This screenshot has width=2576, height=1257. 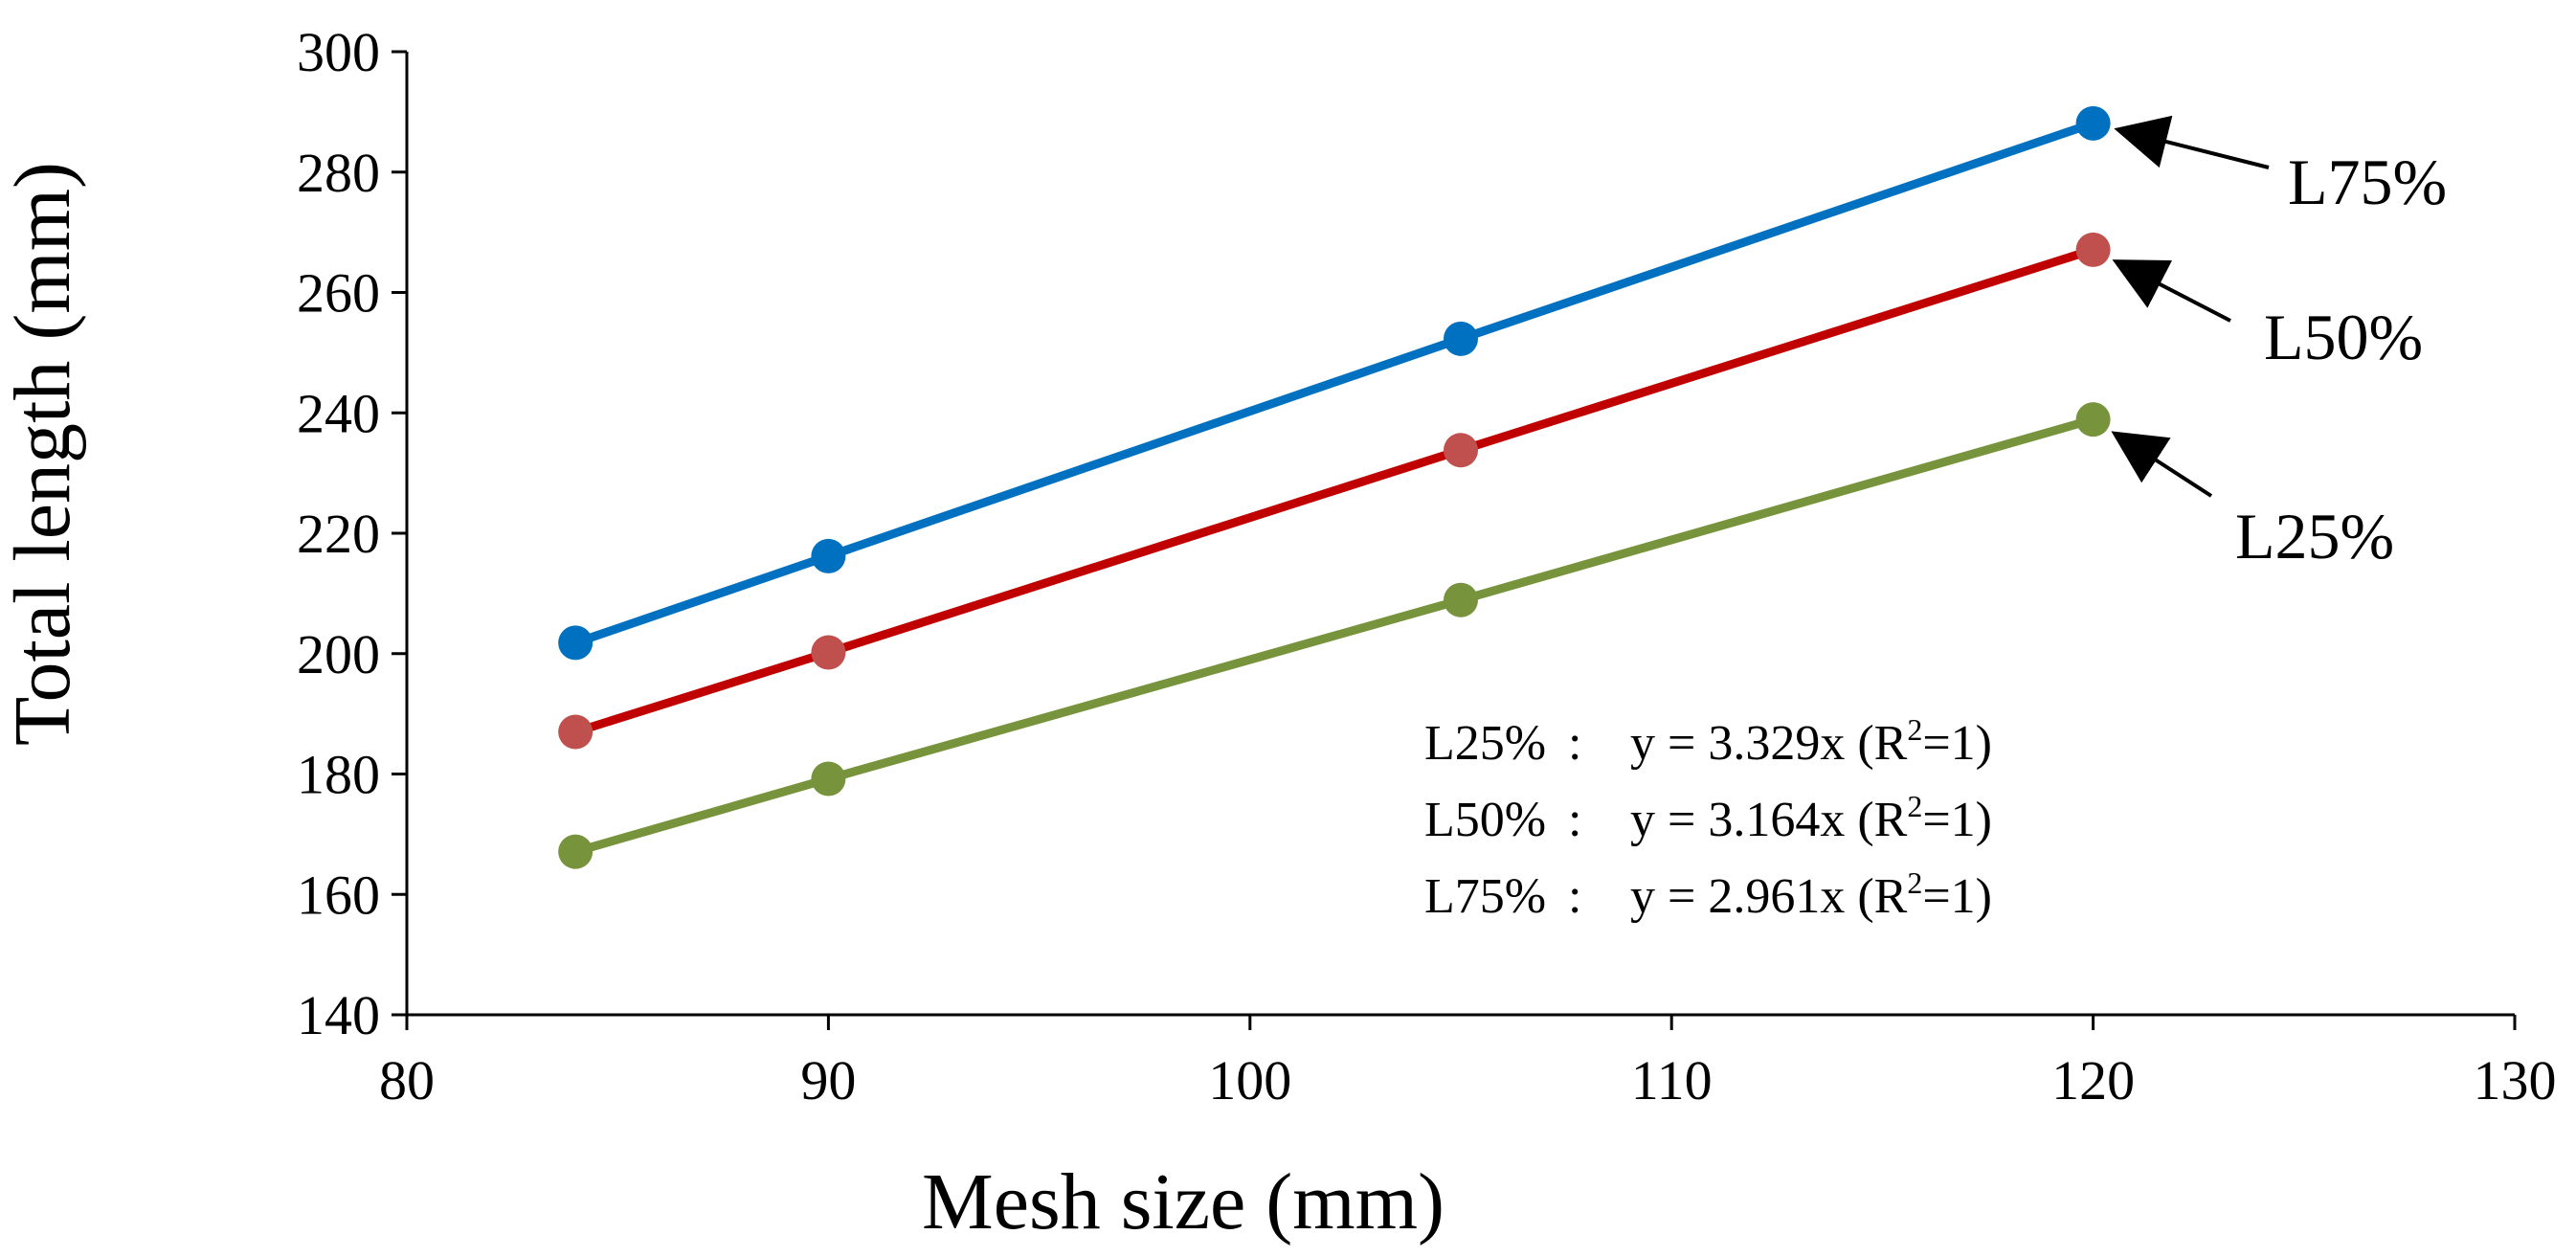 What do you see at coordinates (339, 413) in the screenshot?
I see `y-tick-label: 240` at bounding box center [339, 413].